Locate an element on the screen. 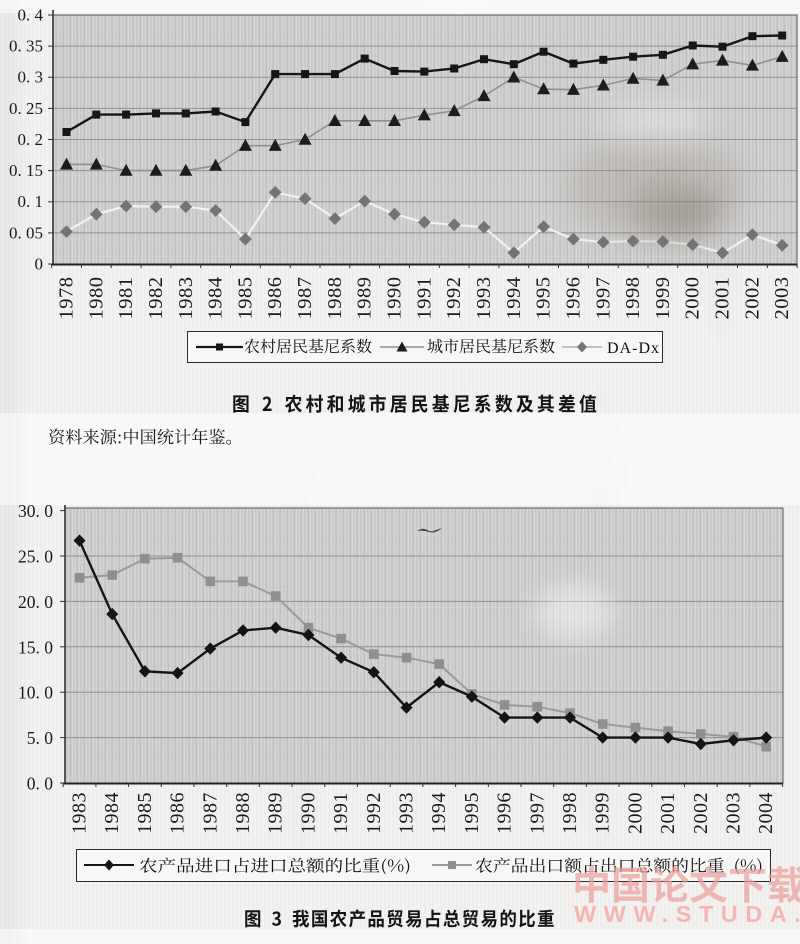  svg-text: 0. 4 is located at coordinates (31, 15).